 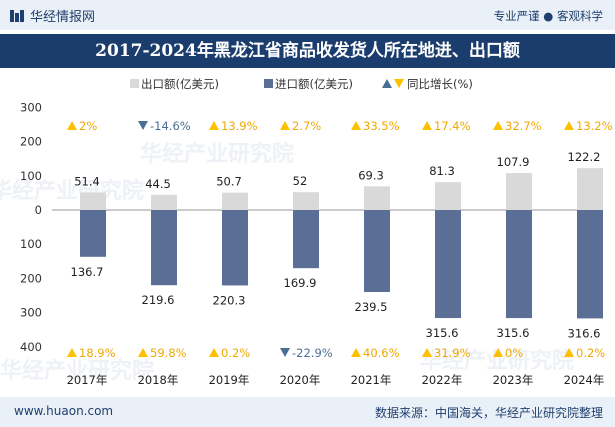 I want to click on export-value-label: 107.9, so click(x=513, y=162).